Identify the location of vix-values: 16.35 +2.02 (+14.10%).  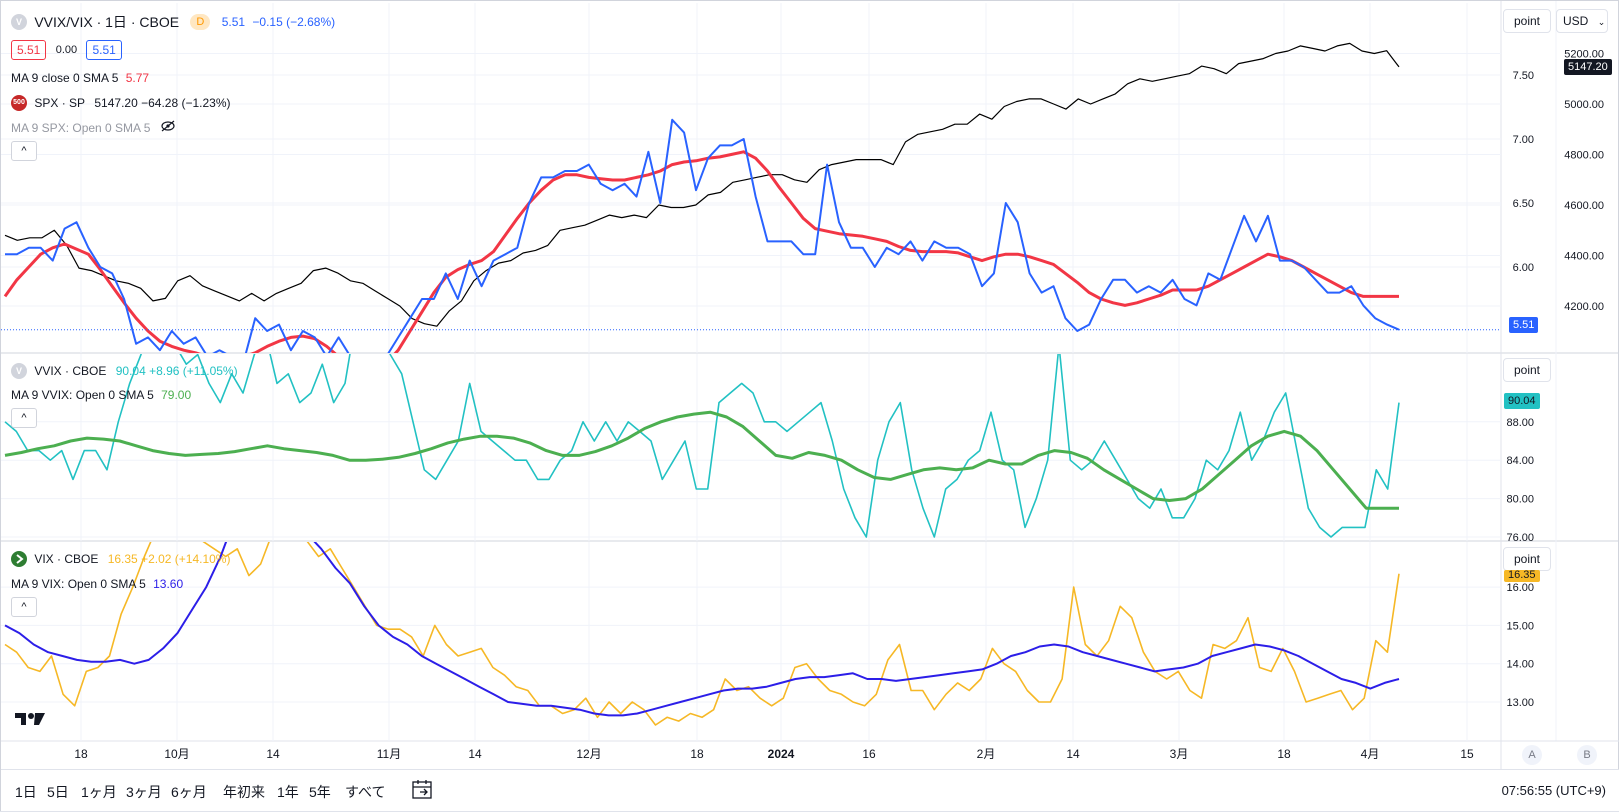
(169, 558).